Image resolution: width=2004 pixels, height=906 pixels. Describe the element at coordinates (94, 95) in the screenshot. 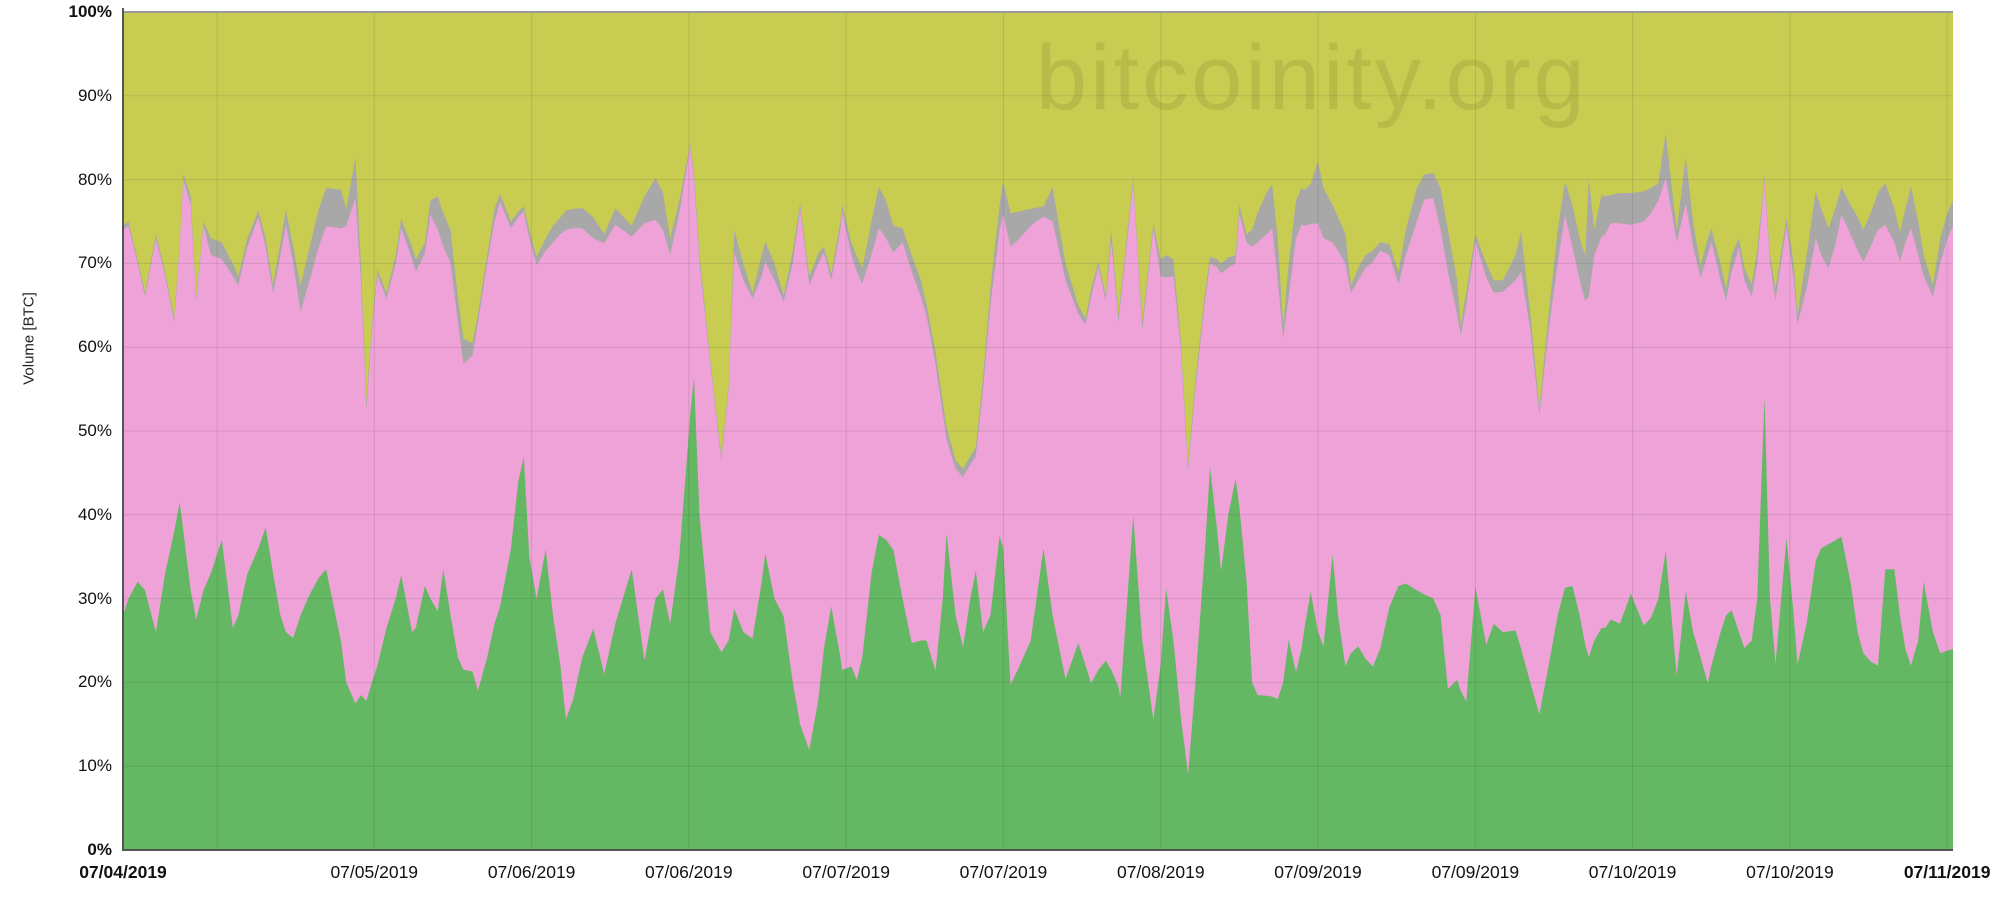

I see `y-tick-label: 90%` at that location.